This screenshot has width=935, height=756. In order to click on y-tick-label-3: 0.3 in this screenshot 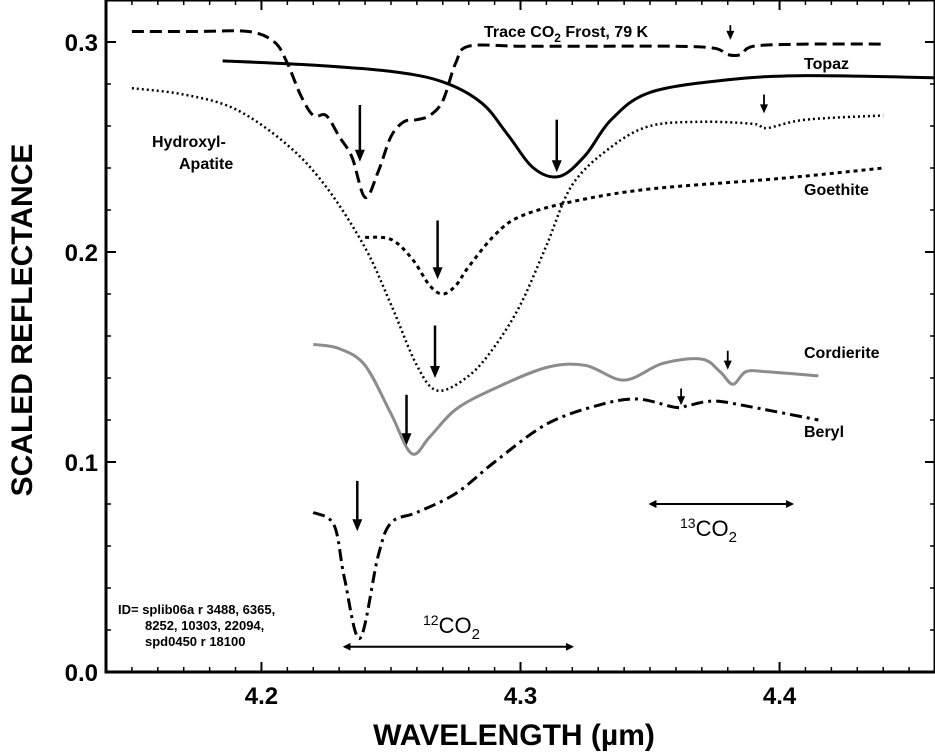, I will do `click(81, 43)`.